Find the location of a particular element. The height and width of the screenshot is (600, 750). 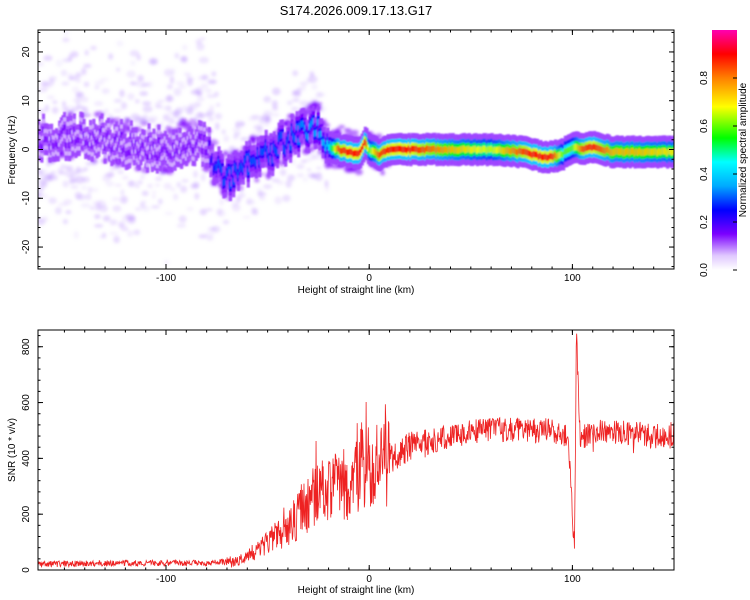

bottom-y-axis-label: SNR (10 * v/v) is located at coordinates (12, 450).